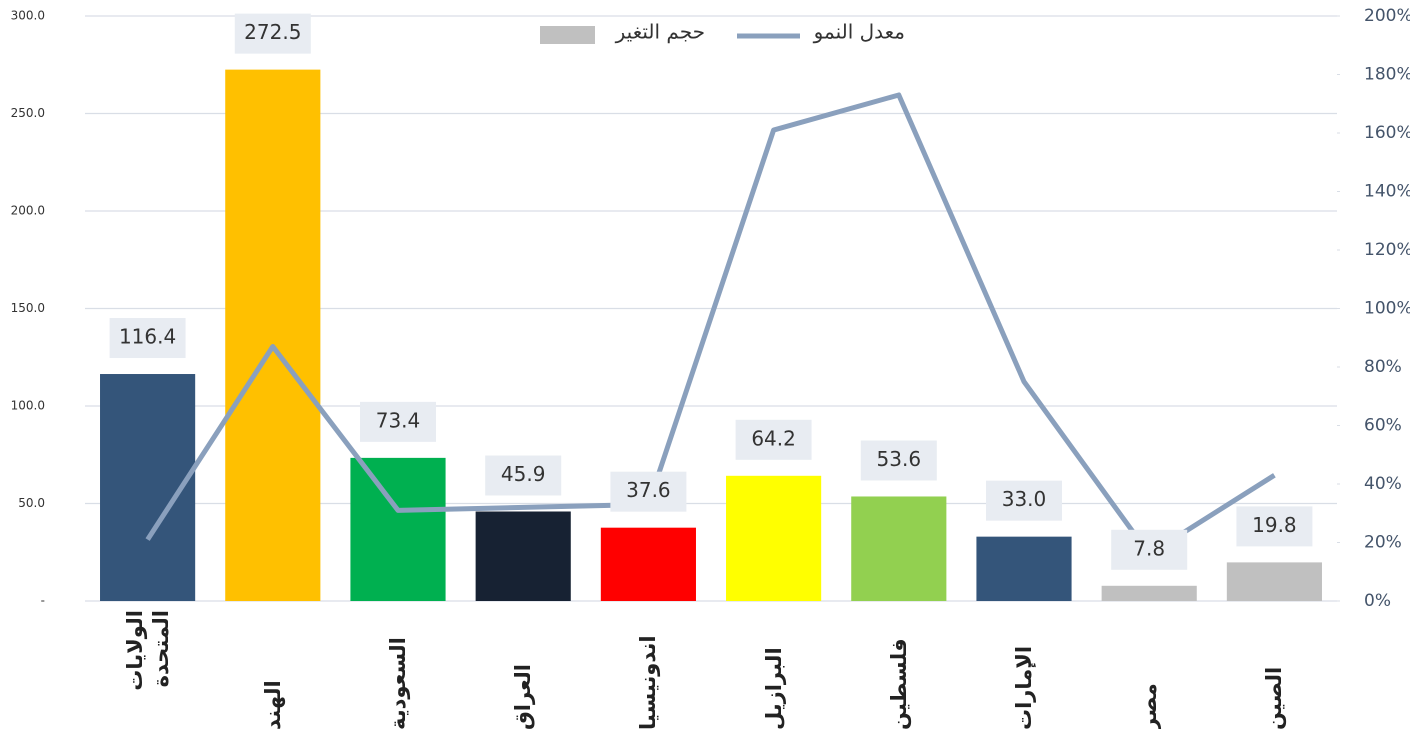 The image size is (1410, 729). What do you see at coordinates (272, 704) in the screenshot?
I see `x-tick-label: الهند` at bounding box center [272, 704].